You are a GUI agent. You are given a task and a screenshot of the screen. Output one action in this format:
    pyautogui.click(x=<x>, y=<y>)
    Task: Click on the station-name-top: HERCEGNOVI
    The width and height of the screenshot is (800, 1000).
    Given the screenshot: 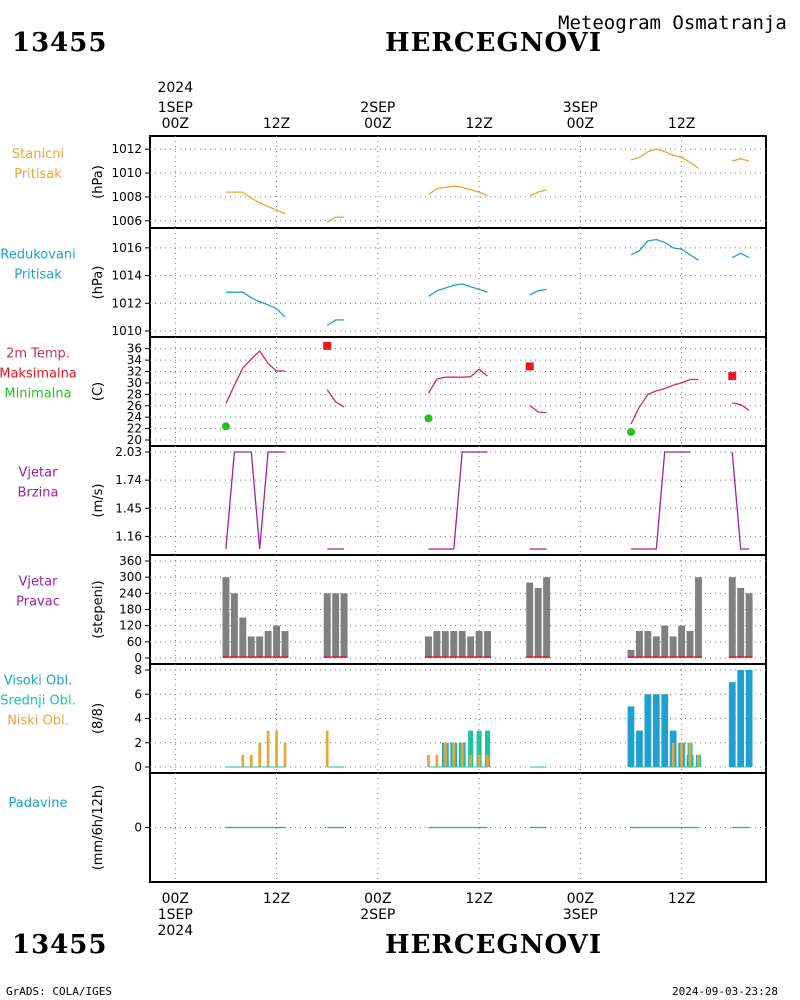 What is the action you would take?
    pyautogui.click(x=493, y=43)
    